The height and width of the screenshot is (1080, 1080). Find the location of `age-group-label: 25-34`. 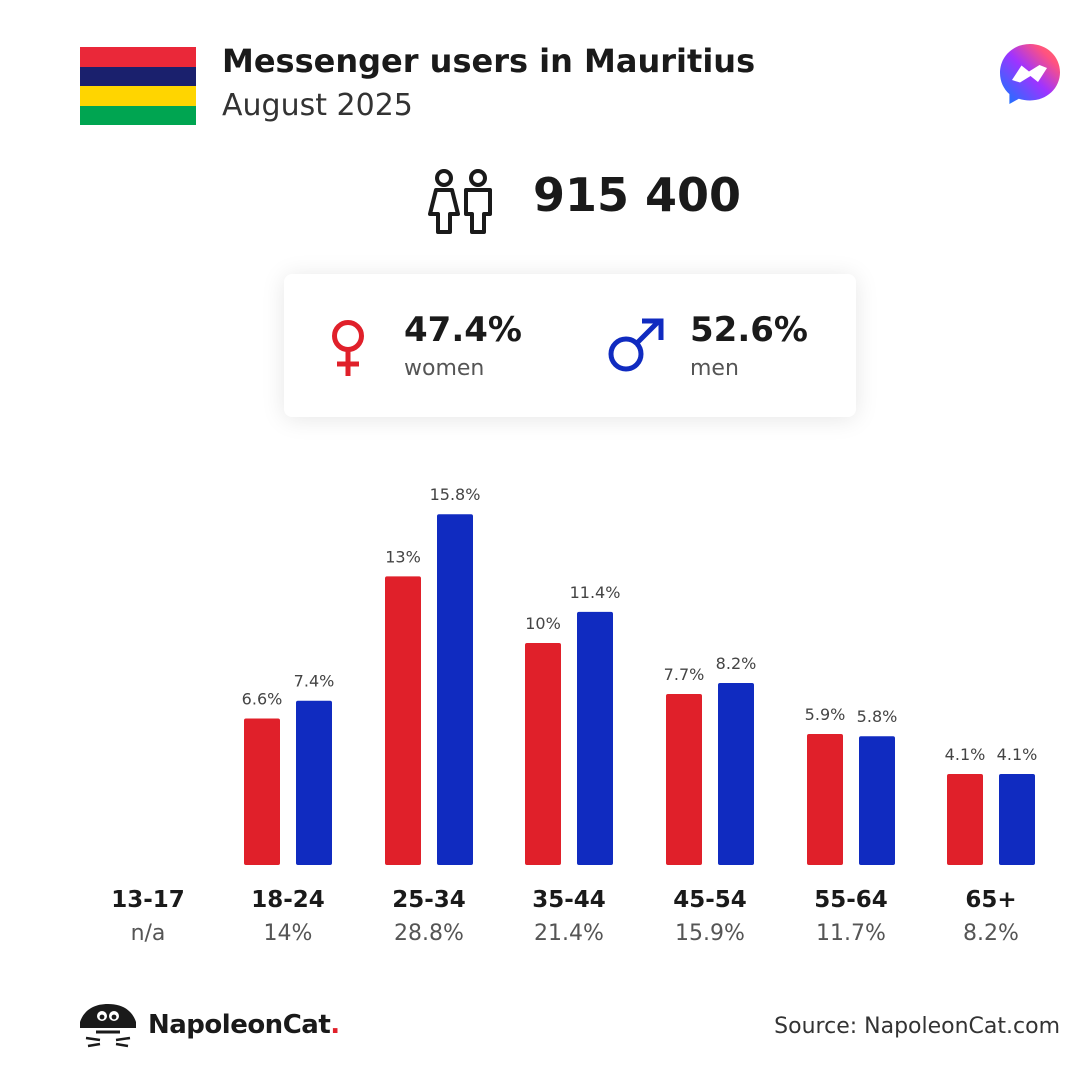

age-group-label: 25-34 is located at coordinates (429, 900).